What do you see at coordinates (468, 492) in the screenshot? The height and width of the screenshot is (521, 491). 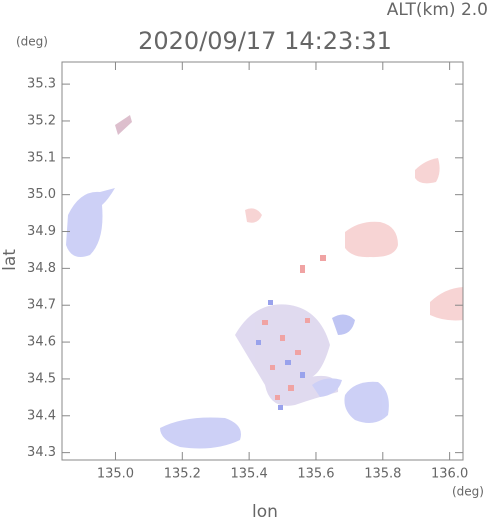 I see `x-unit: (deg)` at bounding box center [468, 492].